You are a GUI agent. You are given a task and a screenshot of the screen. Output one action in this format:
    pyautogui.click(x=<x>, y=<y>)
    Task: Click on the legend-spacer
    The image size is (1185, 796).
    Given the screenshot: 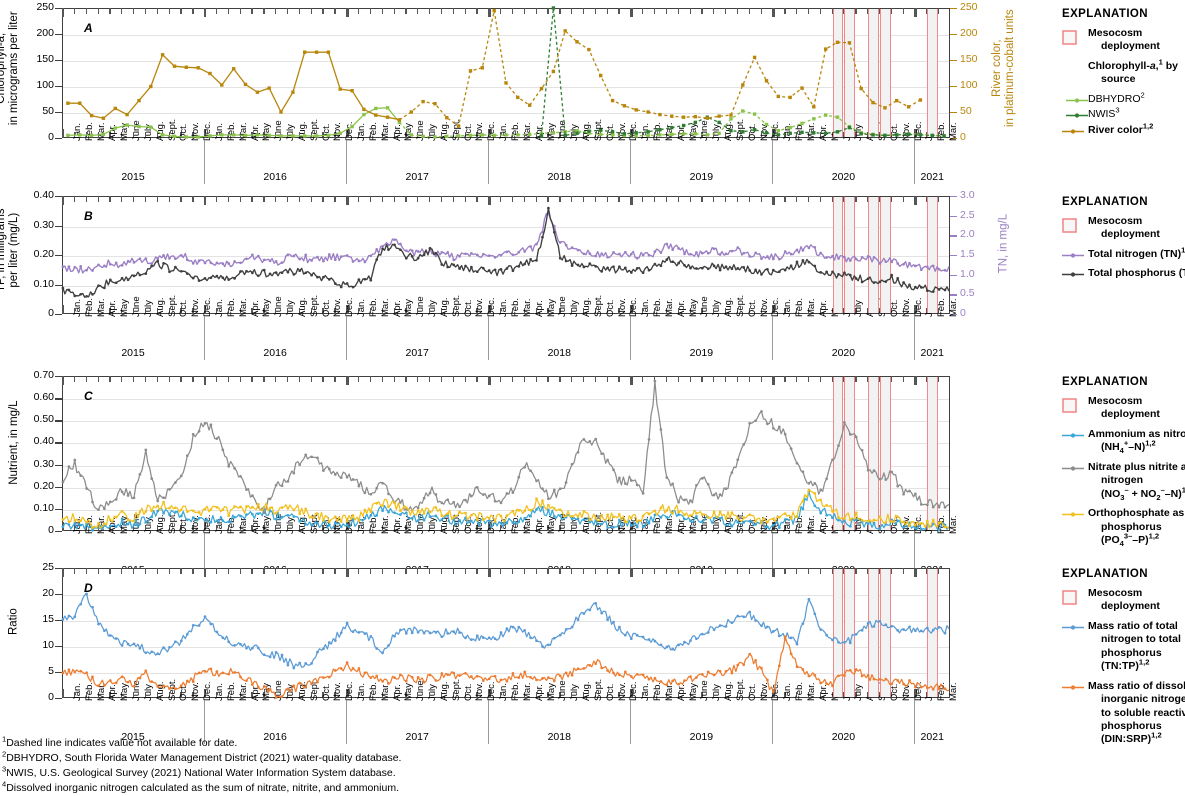 What is the action you would take?
    pyautogui.click(x=1074, y=61)
    